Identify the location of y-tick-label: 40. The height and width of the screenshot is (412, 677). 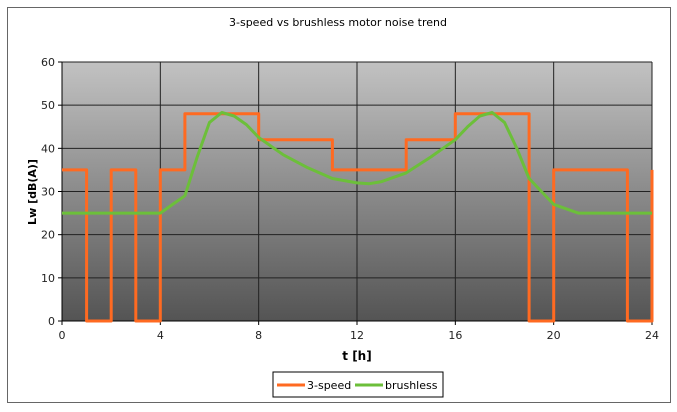
(48, 148).